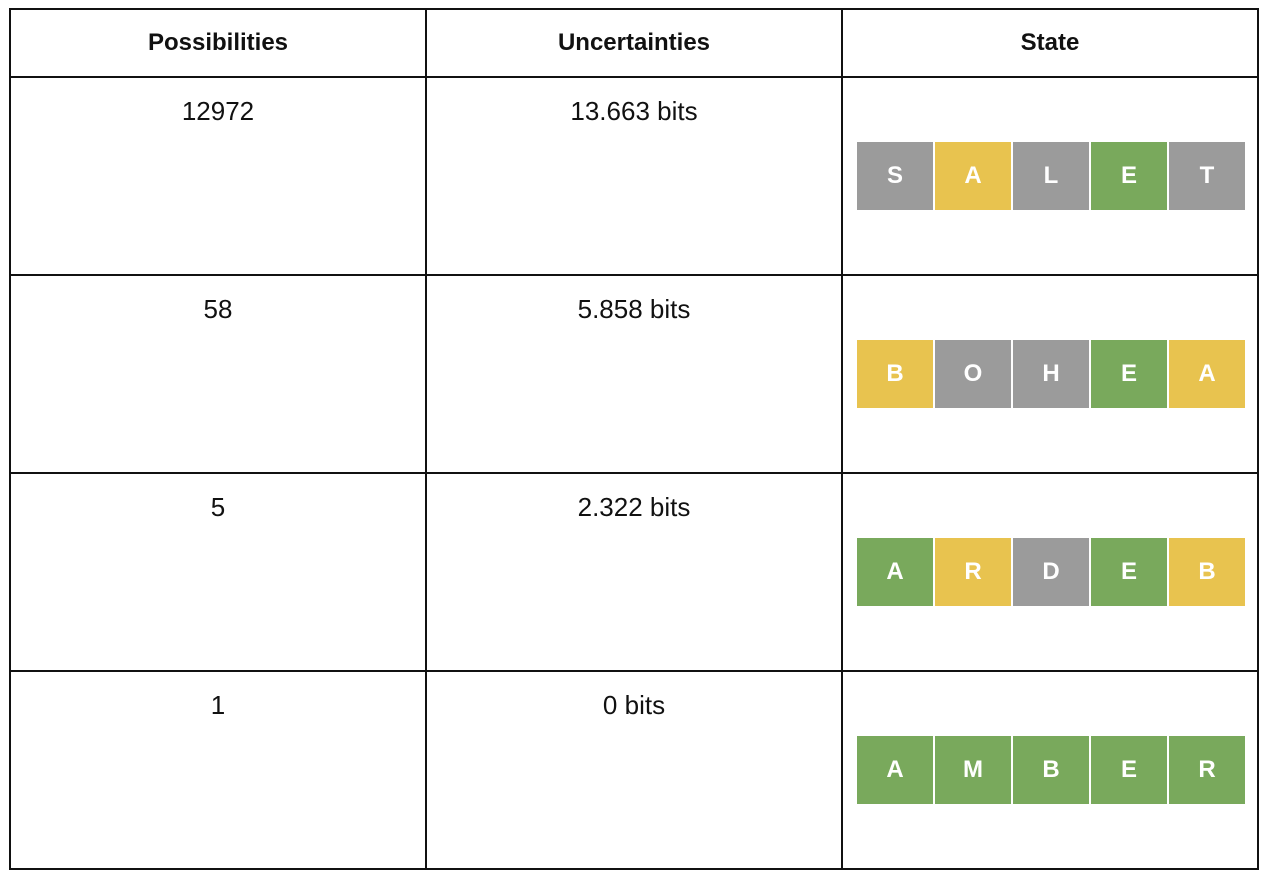 The width and height of the screenshot is (1268, 870). I want to click on possibilities-cell: 1, so click(218, 770).